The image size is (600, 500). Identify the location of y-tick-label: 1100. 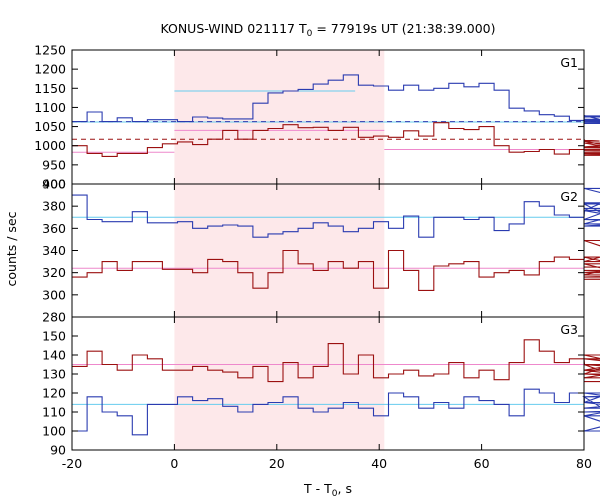
(50, 107).